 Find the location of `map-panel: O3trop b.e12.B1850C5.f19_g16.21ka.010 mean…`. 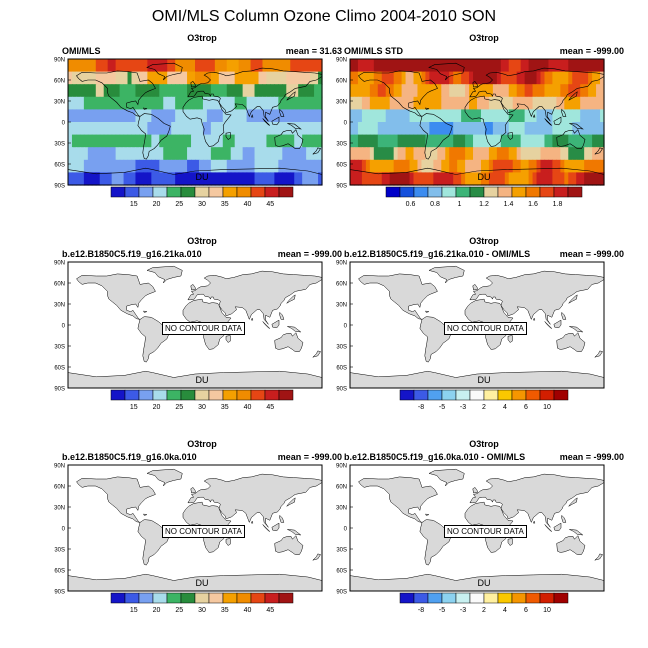

map-panel: O3trop b.e12.B1850C5.f19_g16.21ka.010 mean… is located at coordinates (198, 326).